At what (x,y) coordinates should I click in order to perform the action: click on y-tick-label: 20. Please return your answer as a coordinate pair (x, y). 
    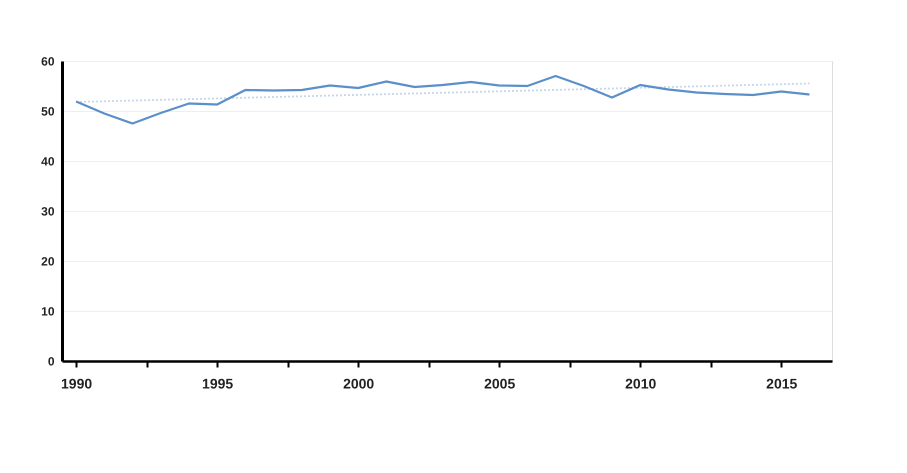
    Looking at the image, I should click on (48, 261).